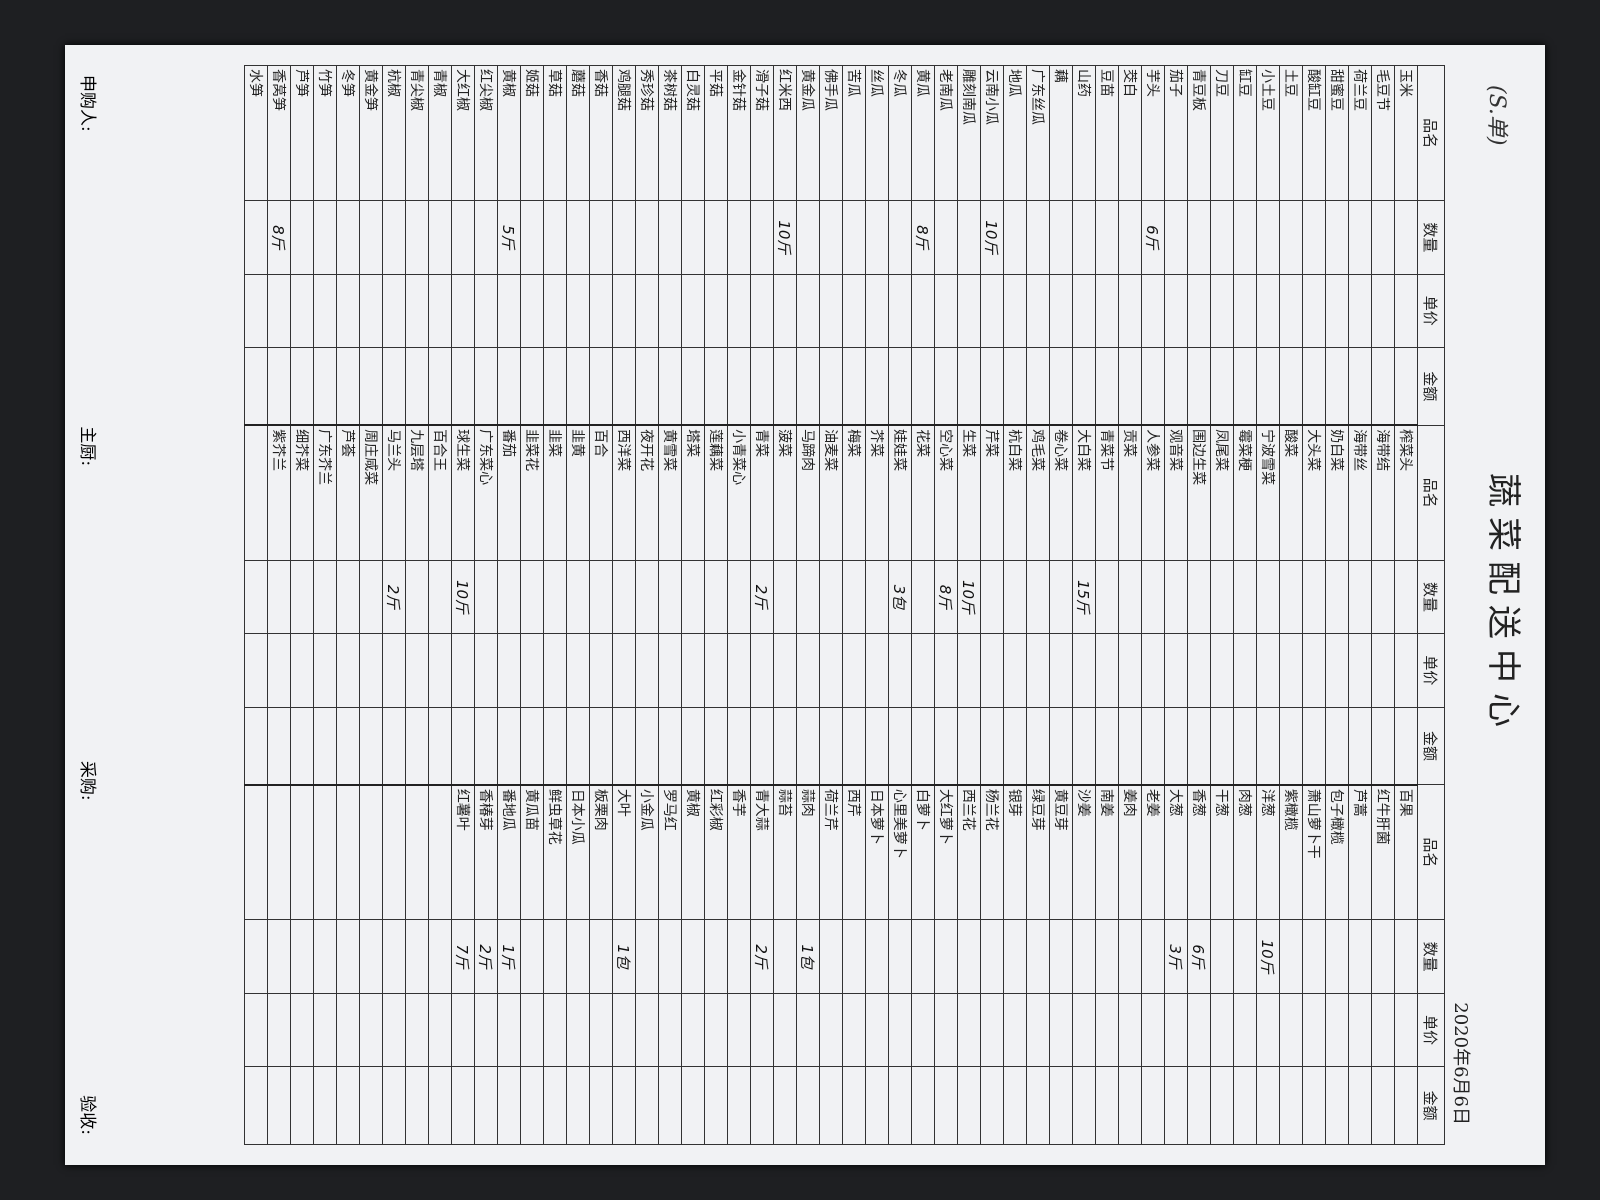 This screenshot has width=1600, height=1200. What do you see at coordinates (900, 133) in the screenshot?
I see `item-name: 冬瓜` at bounding box center [900, 133].